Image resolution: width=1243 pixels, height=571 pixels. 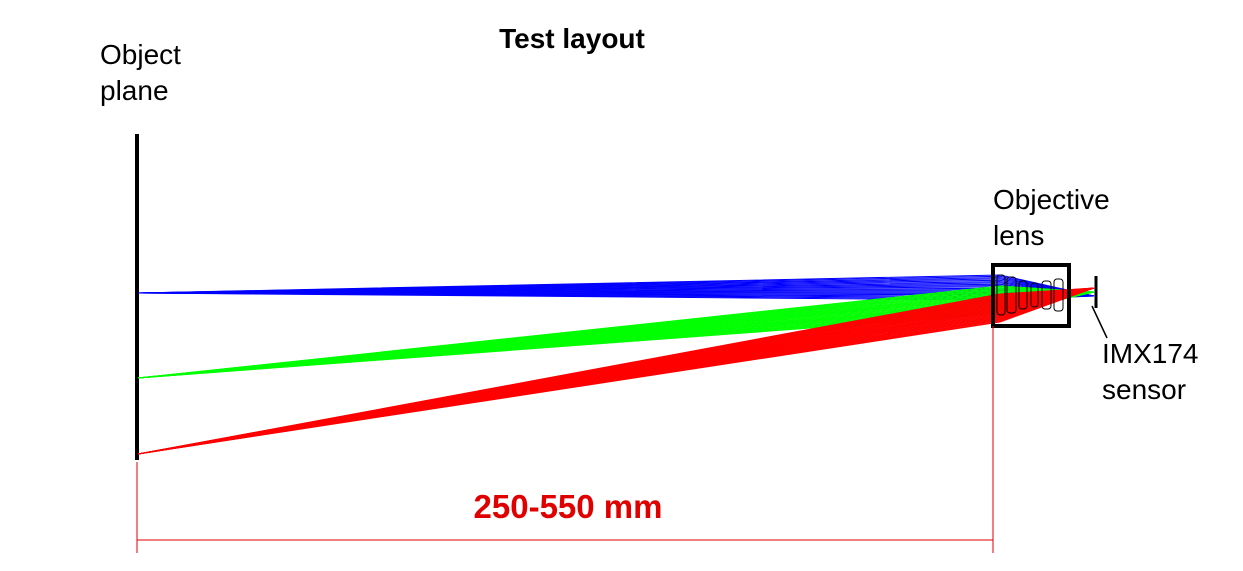 What do you see at coordinates (1099, 322) in the screenshot?
I see `sensor-leader-line` at bounding box center [1099, 322].